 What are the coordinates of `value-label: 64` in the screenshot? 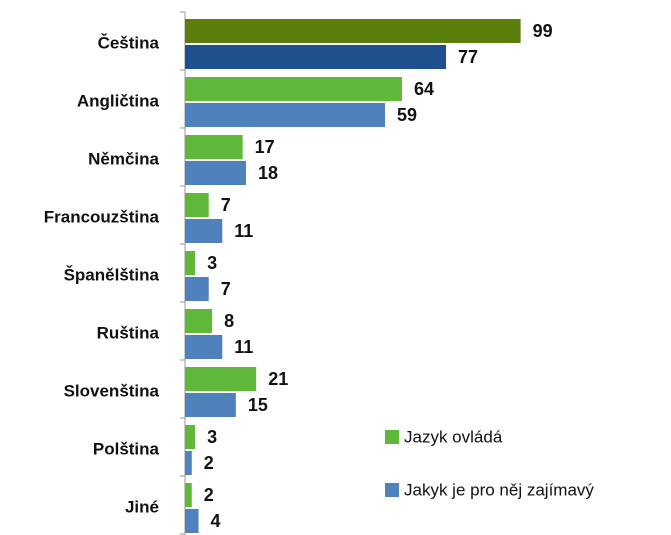 It's located at (424, 89).